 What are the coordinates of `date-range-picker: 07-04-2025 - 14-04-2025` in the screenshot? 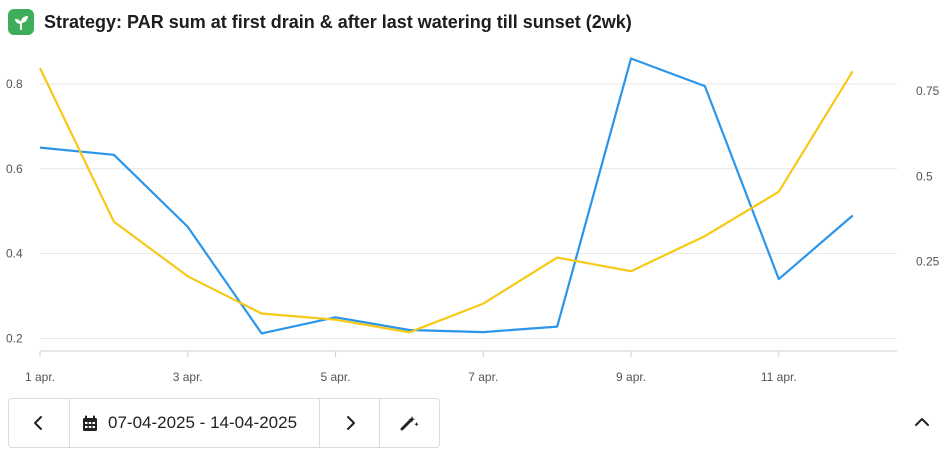 It's located at (194, 423).